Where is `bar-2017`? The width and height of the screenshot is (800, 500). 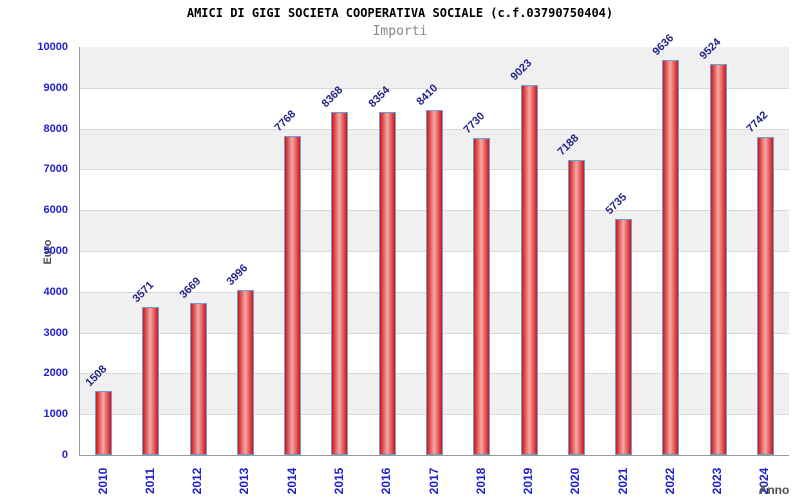
bar-2017 is located at coordinates (434, 282).